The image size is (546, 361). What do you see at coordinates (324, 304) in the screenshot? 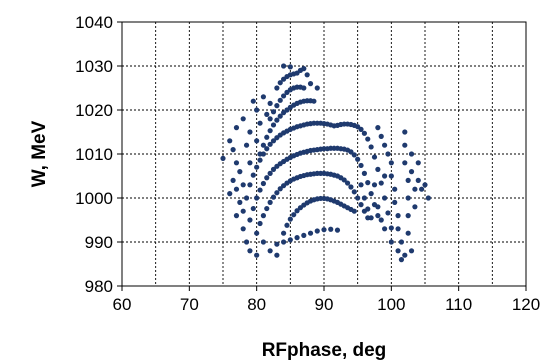
I see `x-tick-label: 90` at bounding box center [324, 304].